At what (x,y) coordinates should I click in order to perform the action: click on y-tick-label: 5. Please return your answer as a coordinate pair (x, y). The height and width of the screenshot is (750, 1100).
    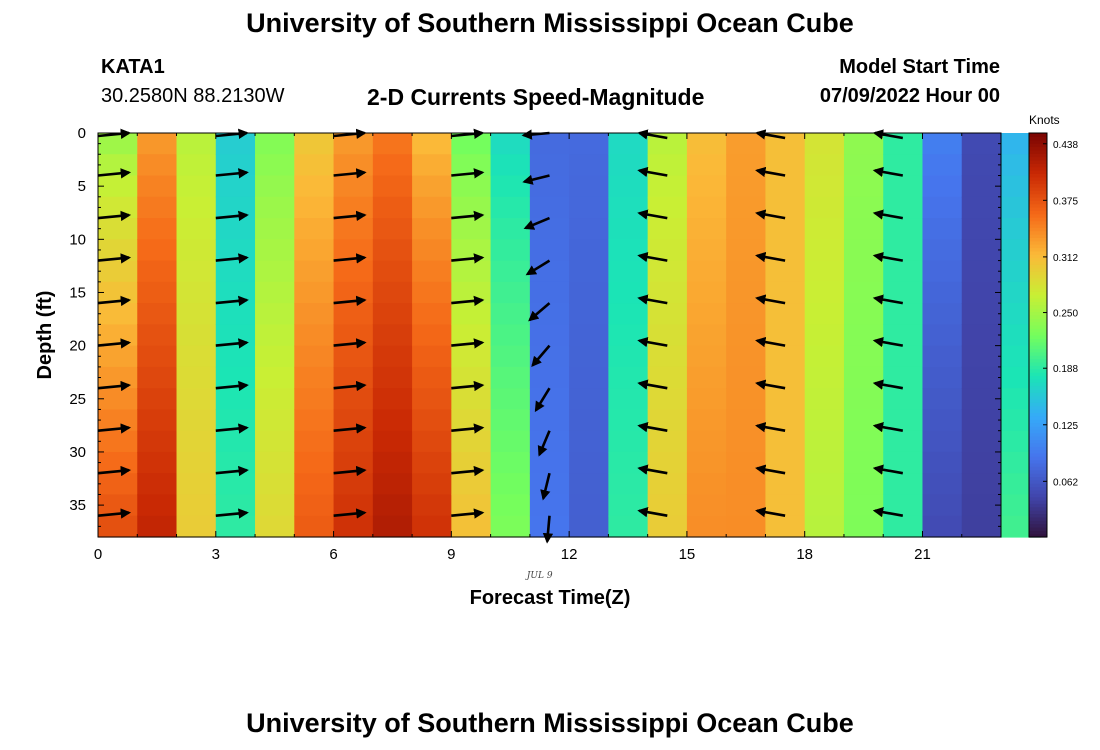
    Looking at the image, I should click on (82, 186).